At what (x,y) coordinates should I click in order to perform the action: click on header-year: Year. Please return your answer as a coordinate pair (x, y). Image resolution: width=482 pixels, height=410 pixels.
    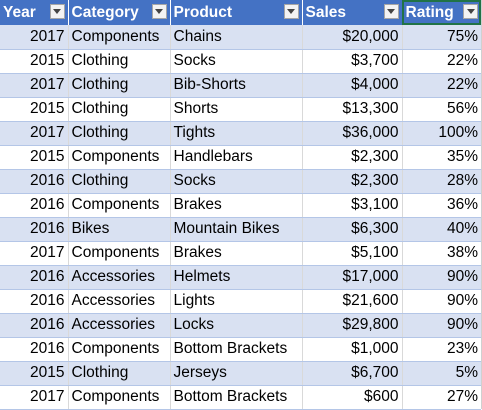
    Looking at the image, I should click on (34, 12).